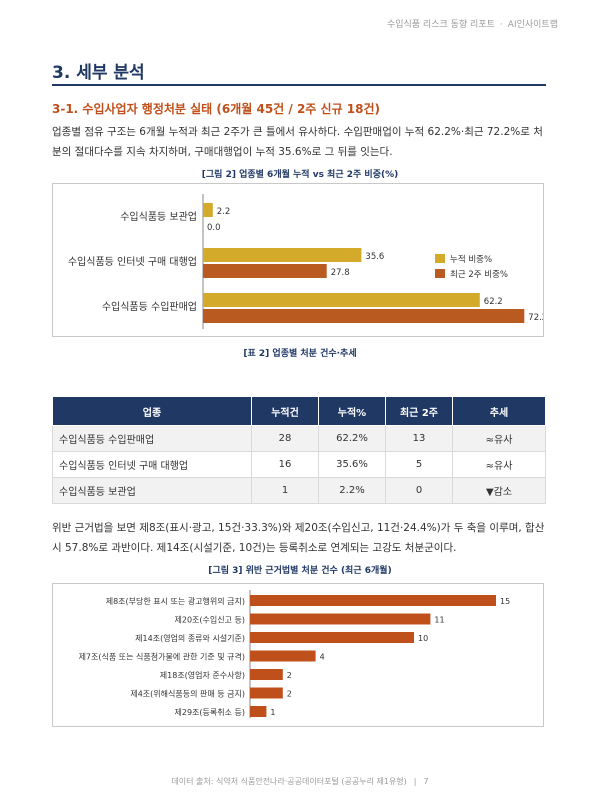 The image size is (600, 800). What do you see at coordinates (285, 490) in the screenshot?
I see `cell-cumulative-count: 1` at bounding box center [285, 490].